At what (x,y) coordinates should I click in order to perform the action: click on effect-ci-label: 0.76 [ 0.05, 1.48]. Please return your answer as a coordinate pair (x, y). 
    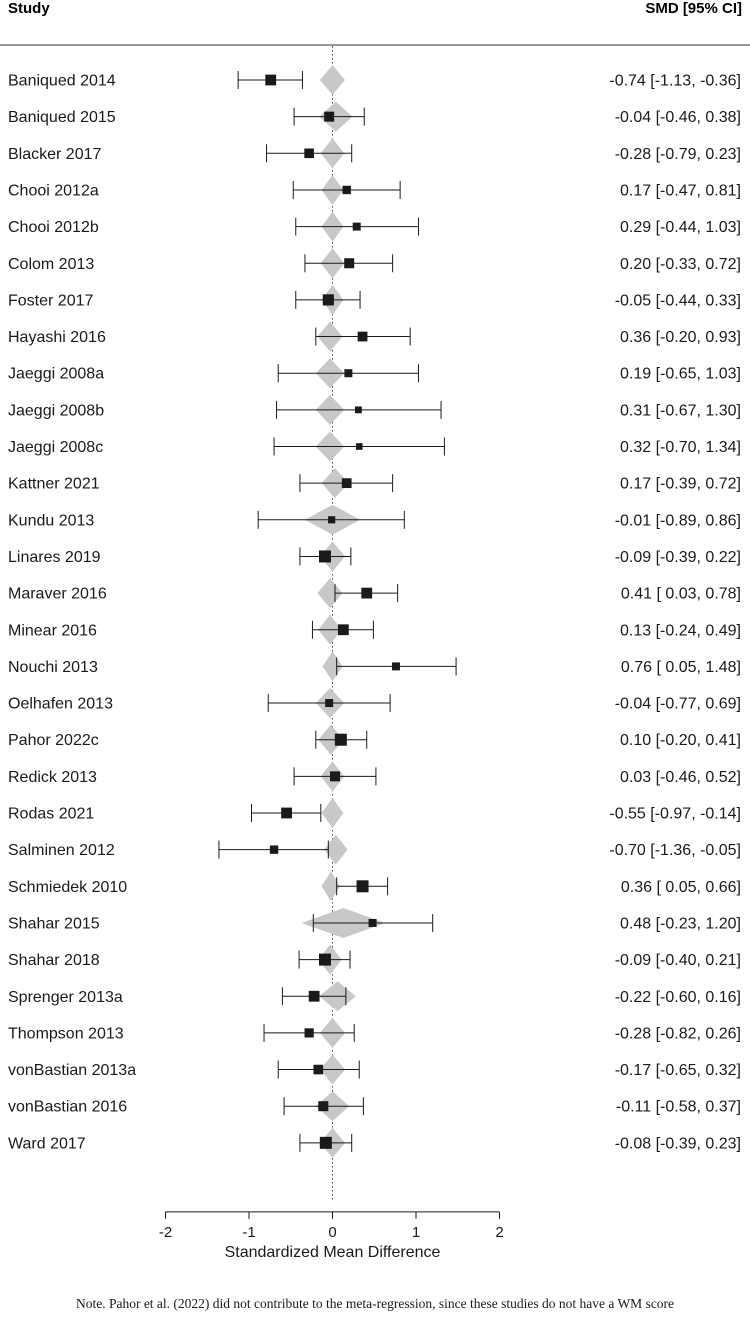
    Looking at the image, I should click on (681, 667).